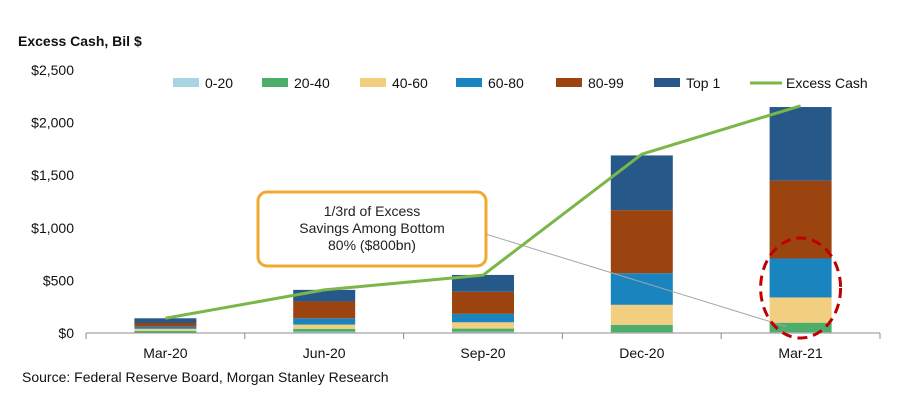 The image size is (908, 414). What do you see at coordinates (827, 83) in the screenshot?
I see `legend-label: Excess Cash` at bounding box center [827, 83].